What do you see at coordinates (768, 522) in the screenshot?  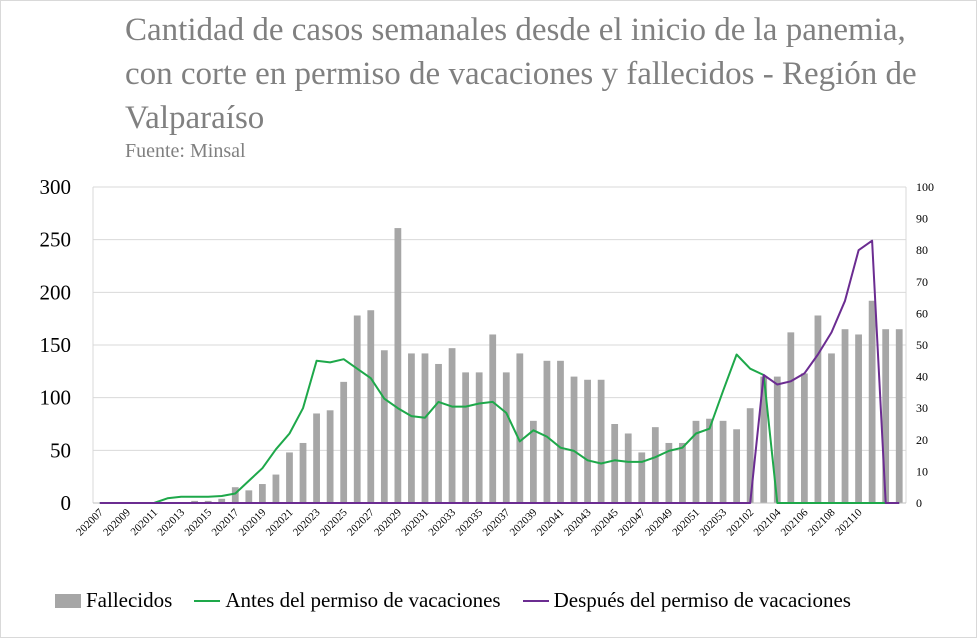 I see `x-tick-label: 202104` at bounding box center [768, 522].